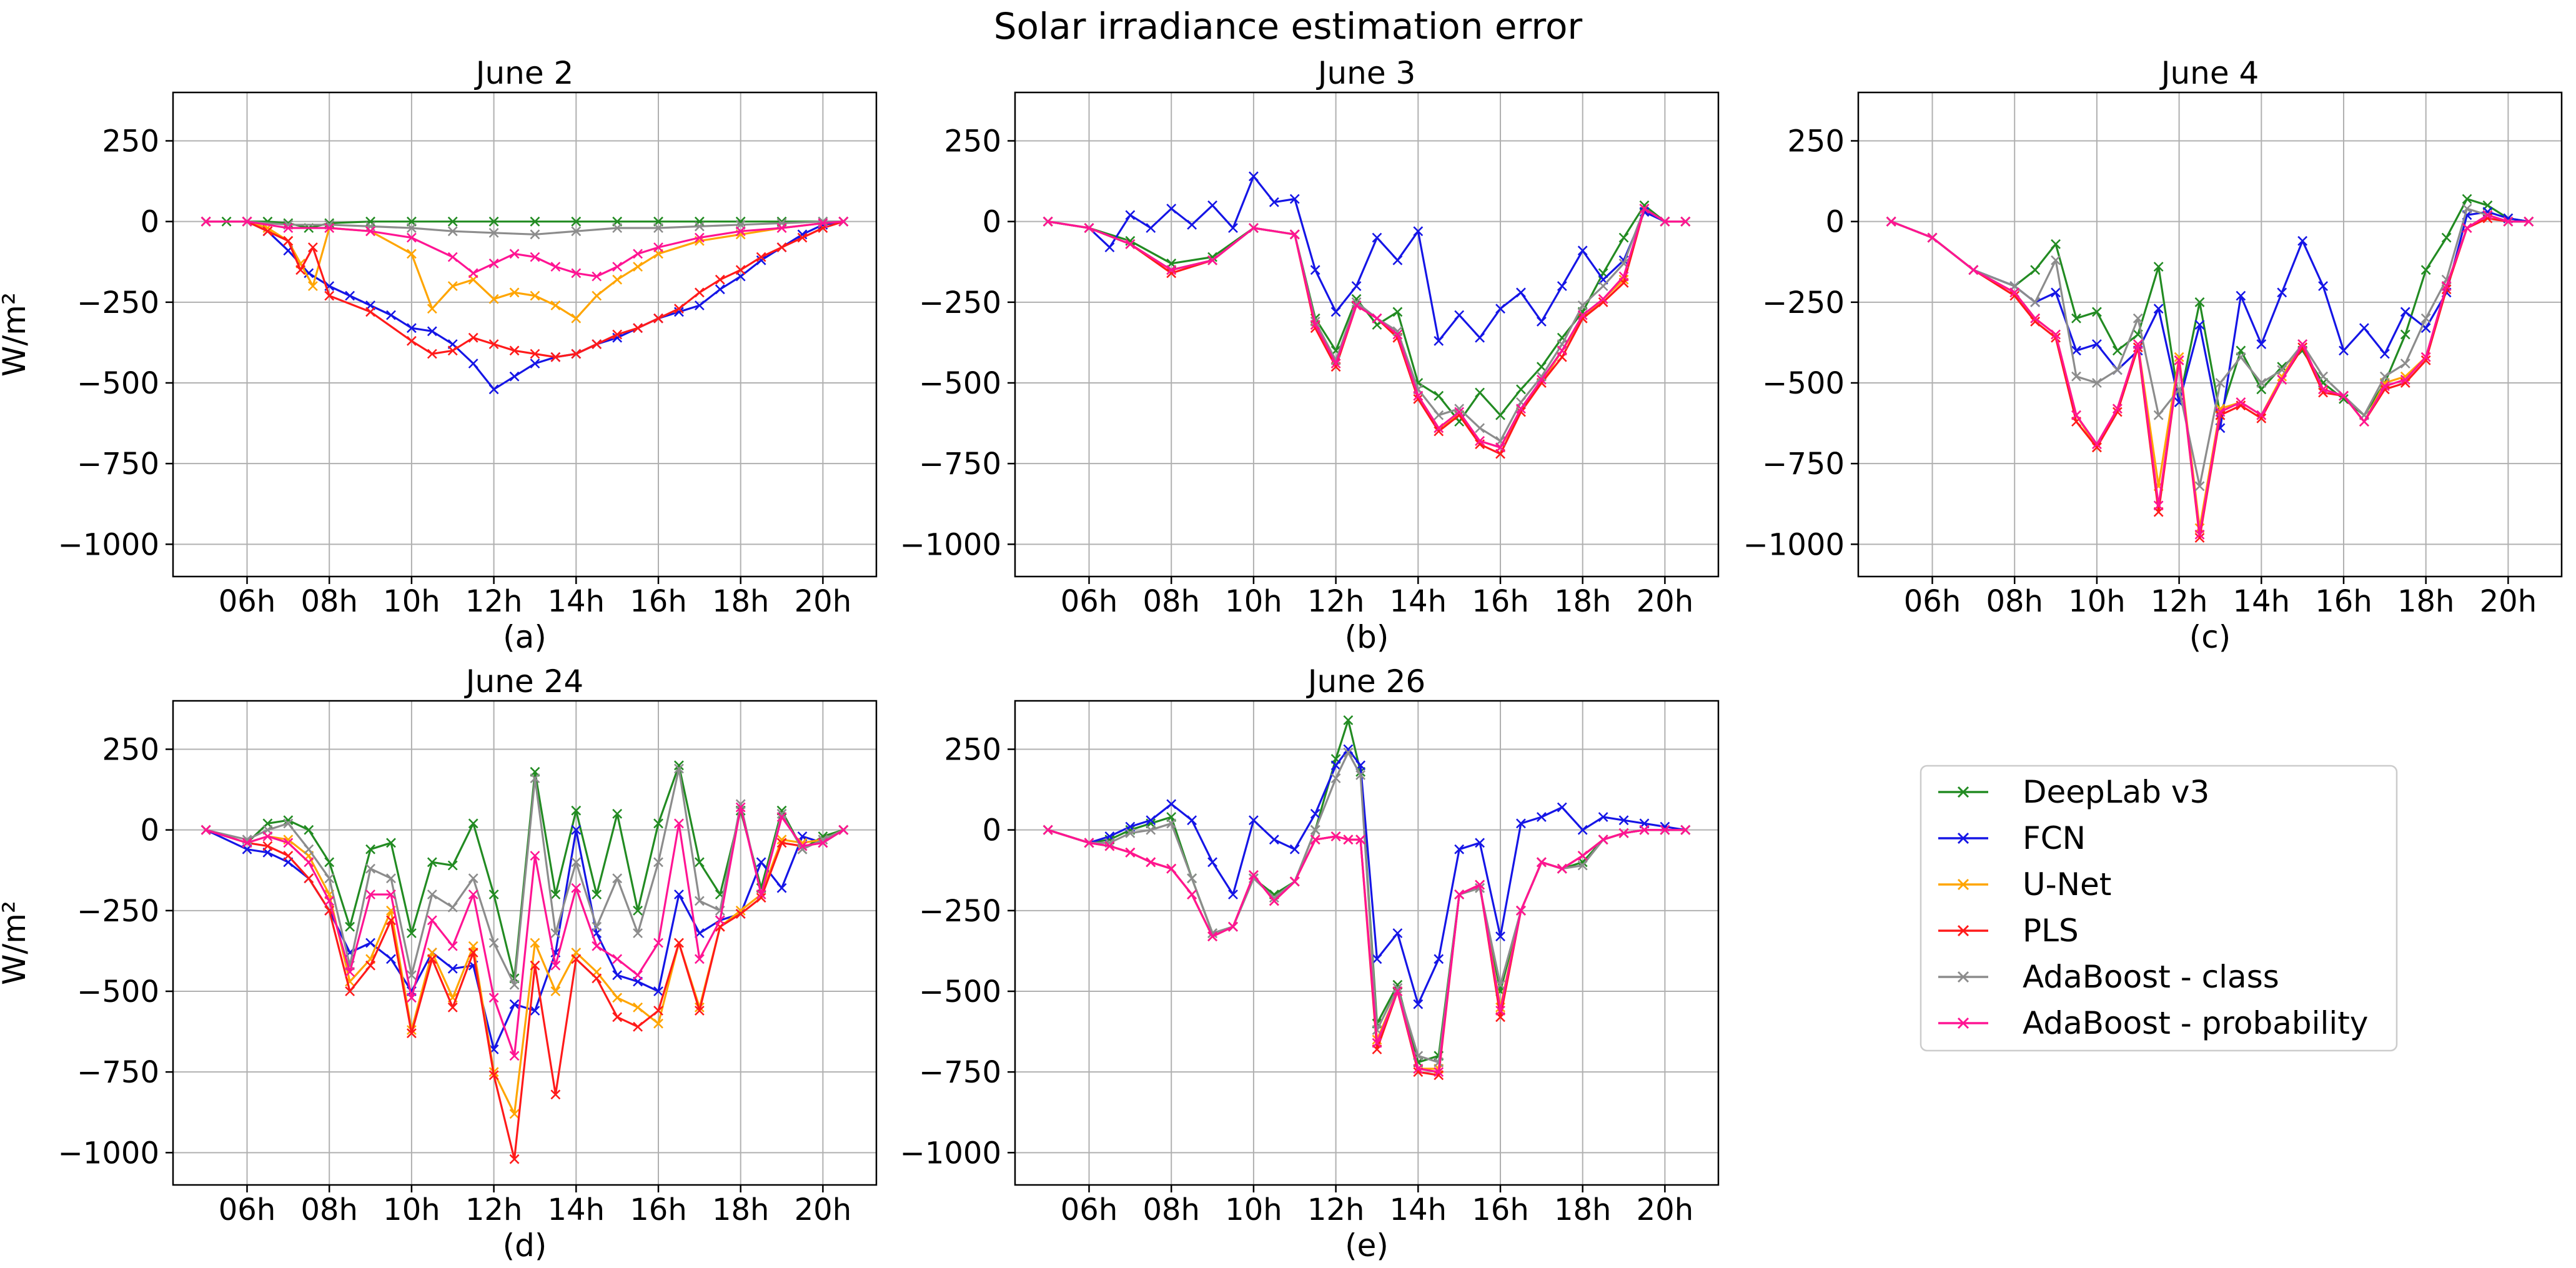 The height and width of the screenshot is (1268, 2576). Describe the element at coordinates (1253, 1209) in the screenshot. I see `x-tick-label: 10h` at that location.